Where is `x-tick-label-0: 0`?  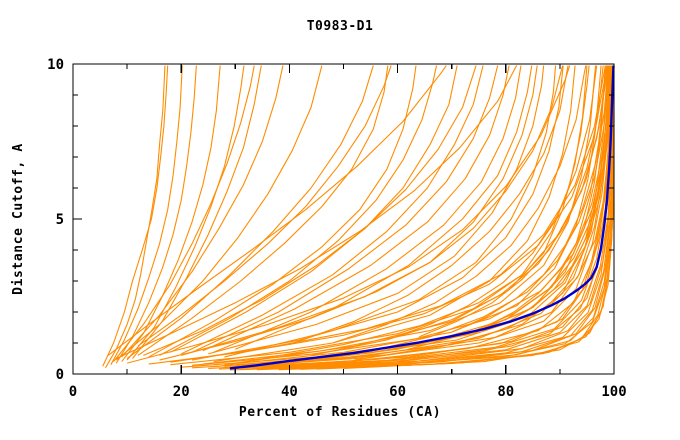
x-tick-label-0: 0 is located at coordinates (73, 392).